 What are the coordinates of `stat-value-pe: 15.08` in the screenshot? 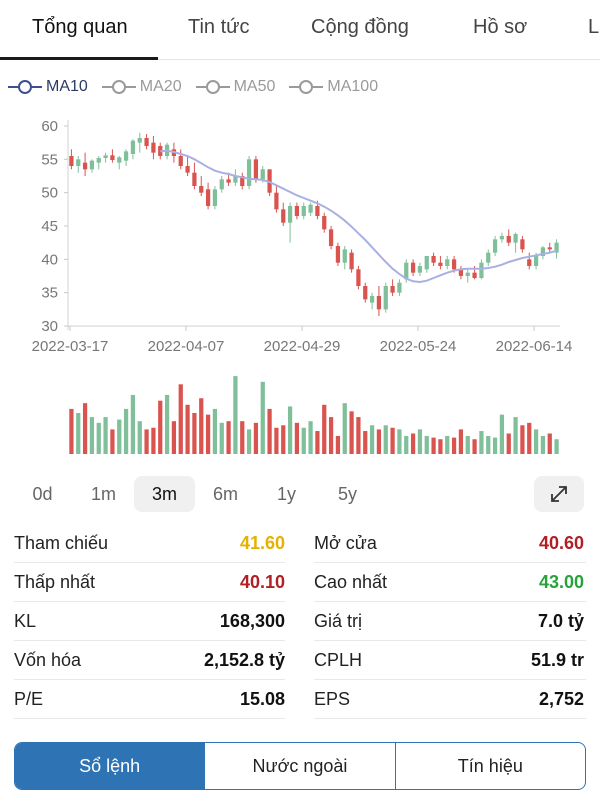 It's located at (262, 699).